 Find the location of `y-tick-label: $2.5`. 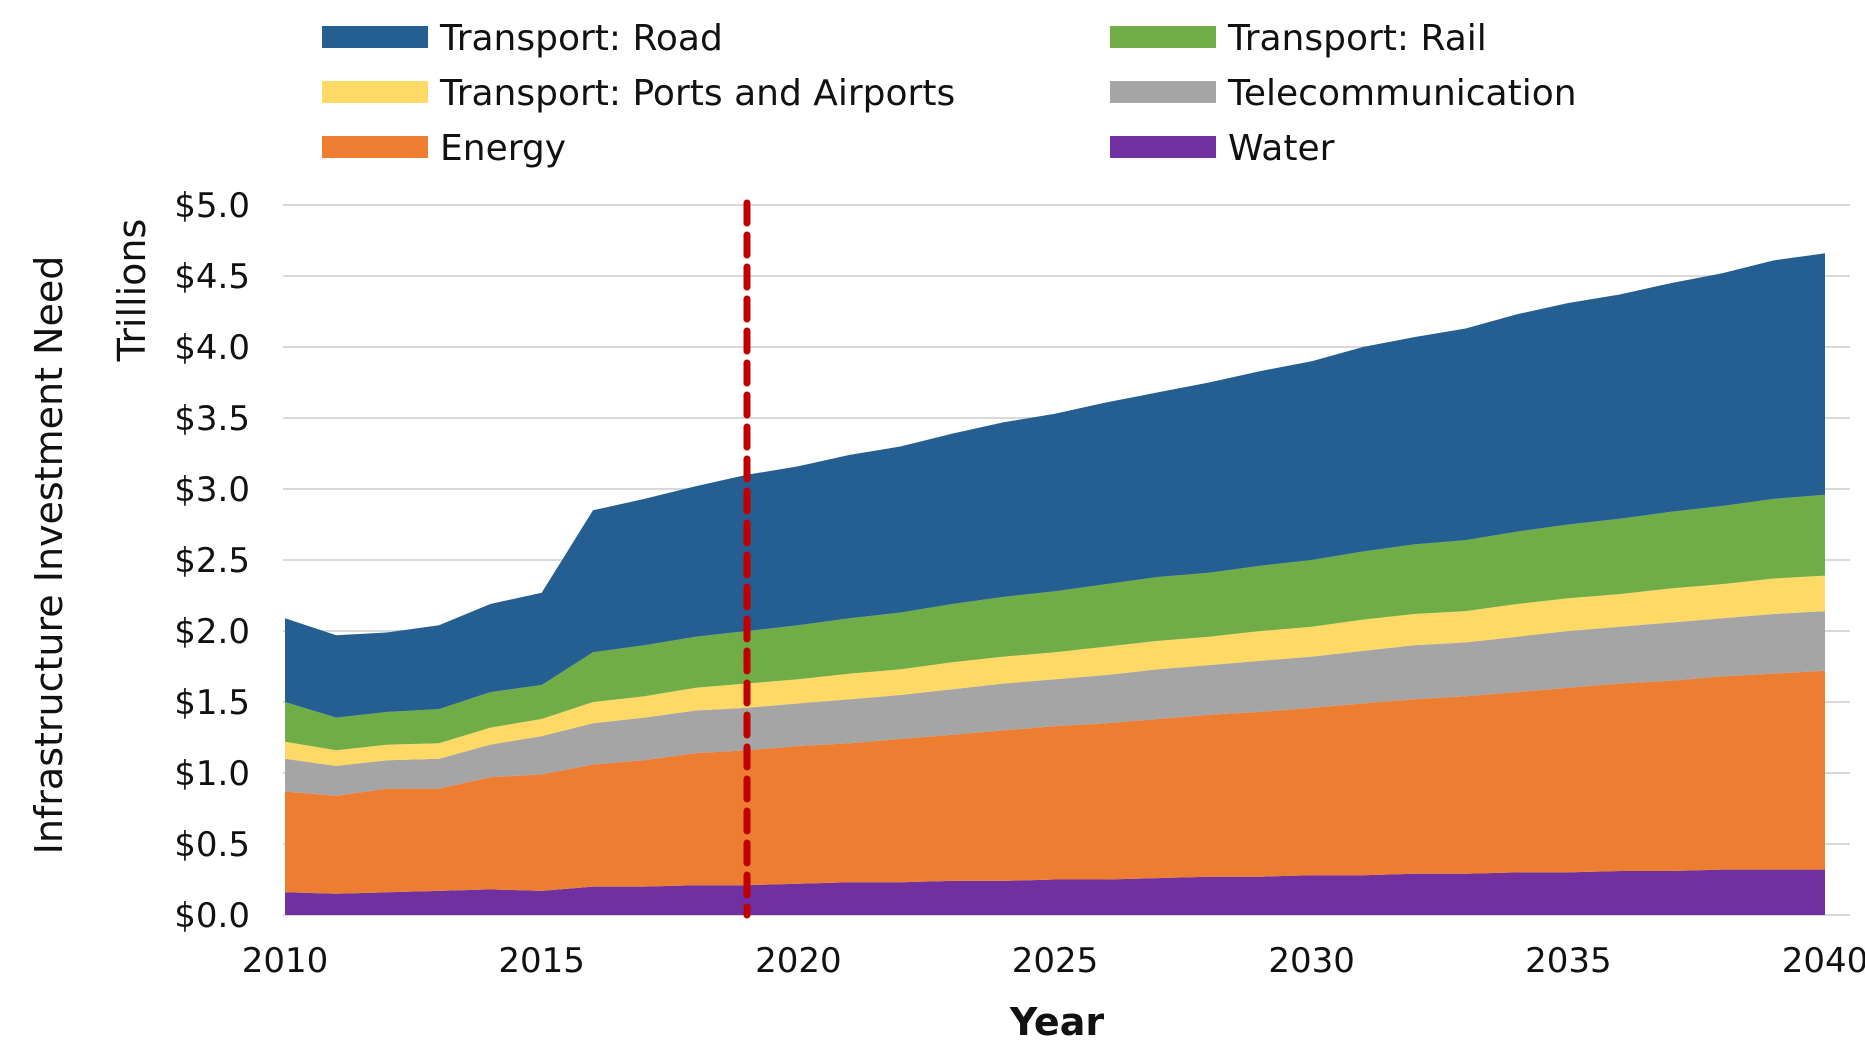

y-tick-label: $2.5 is located at coordinates (212, 561).